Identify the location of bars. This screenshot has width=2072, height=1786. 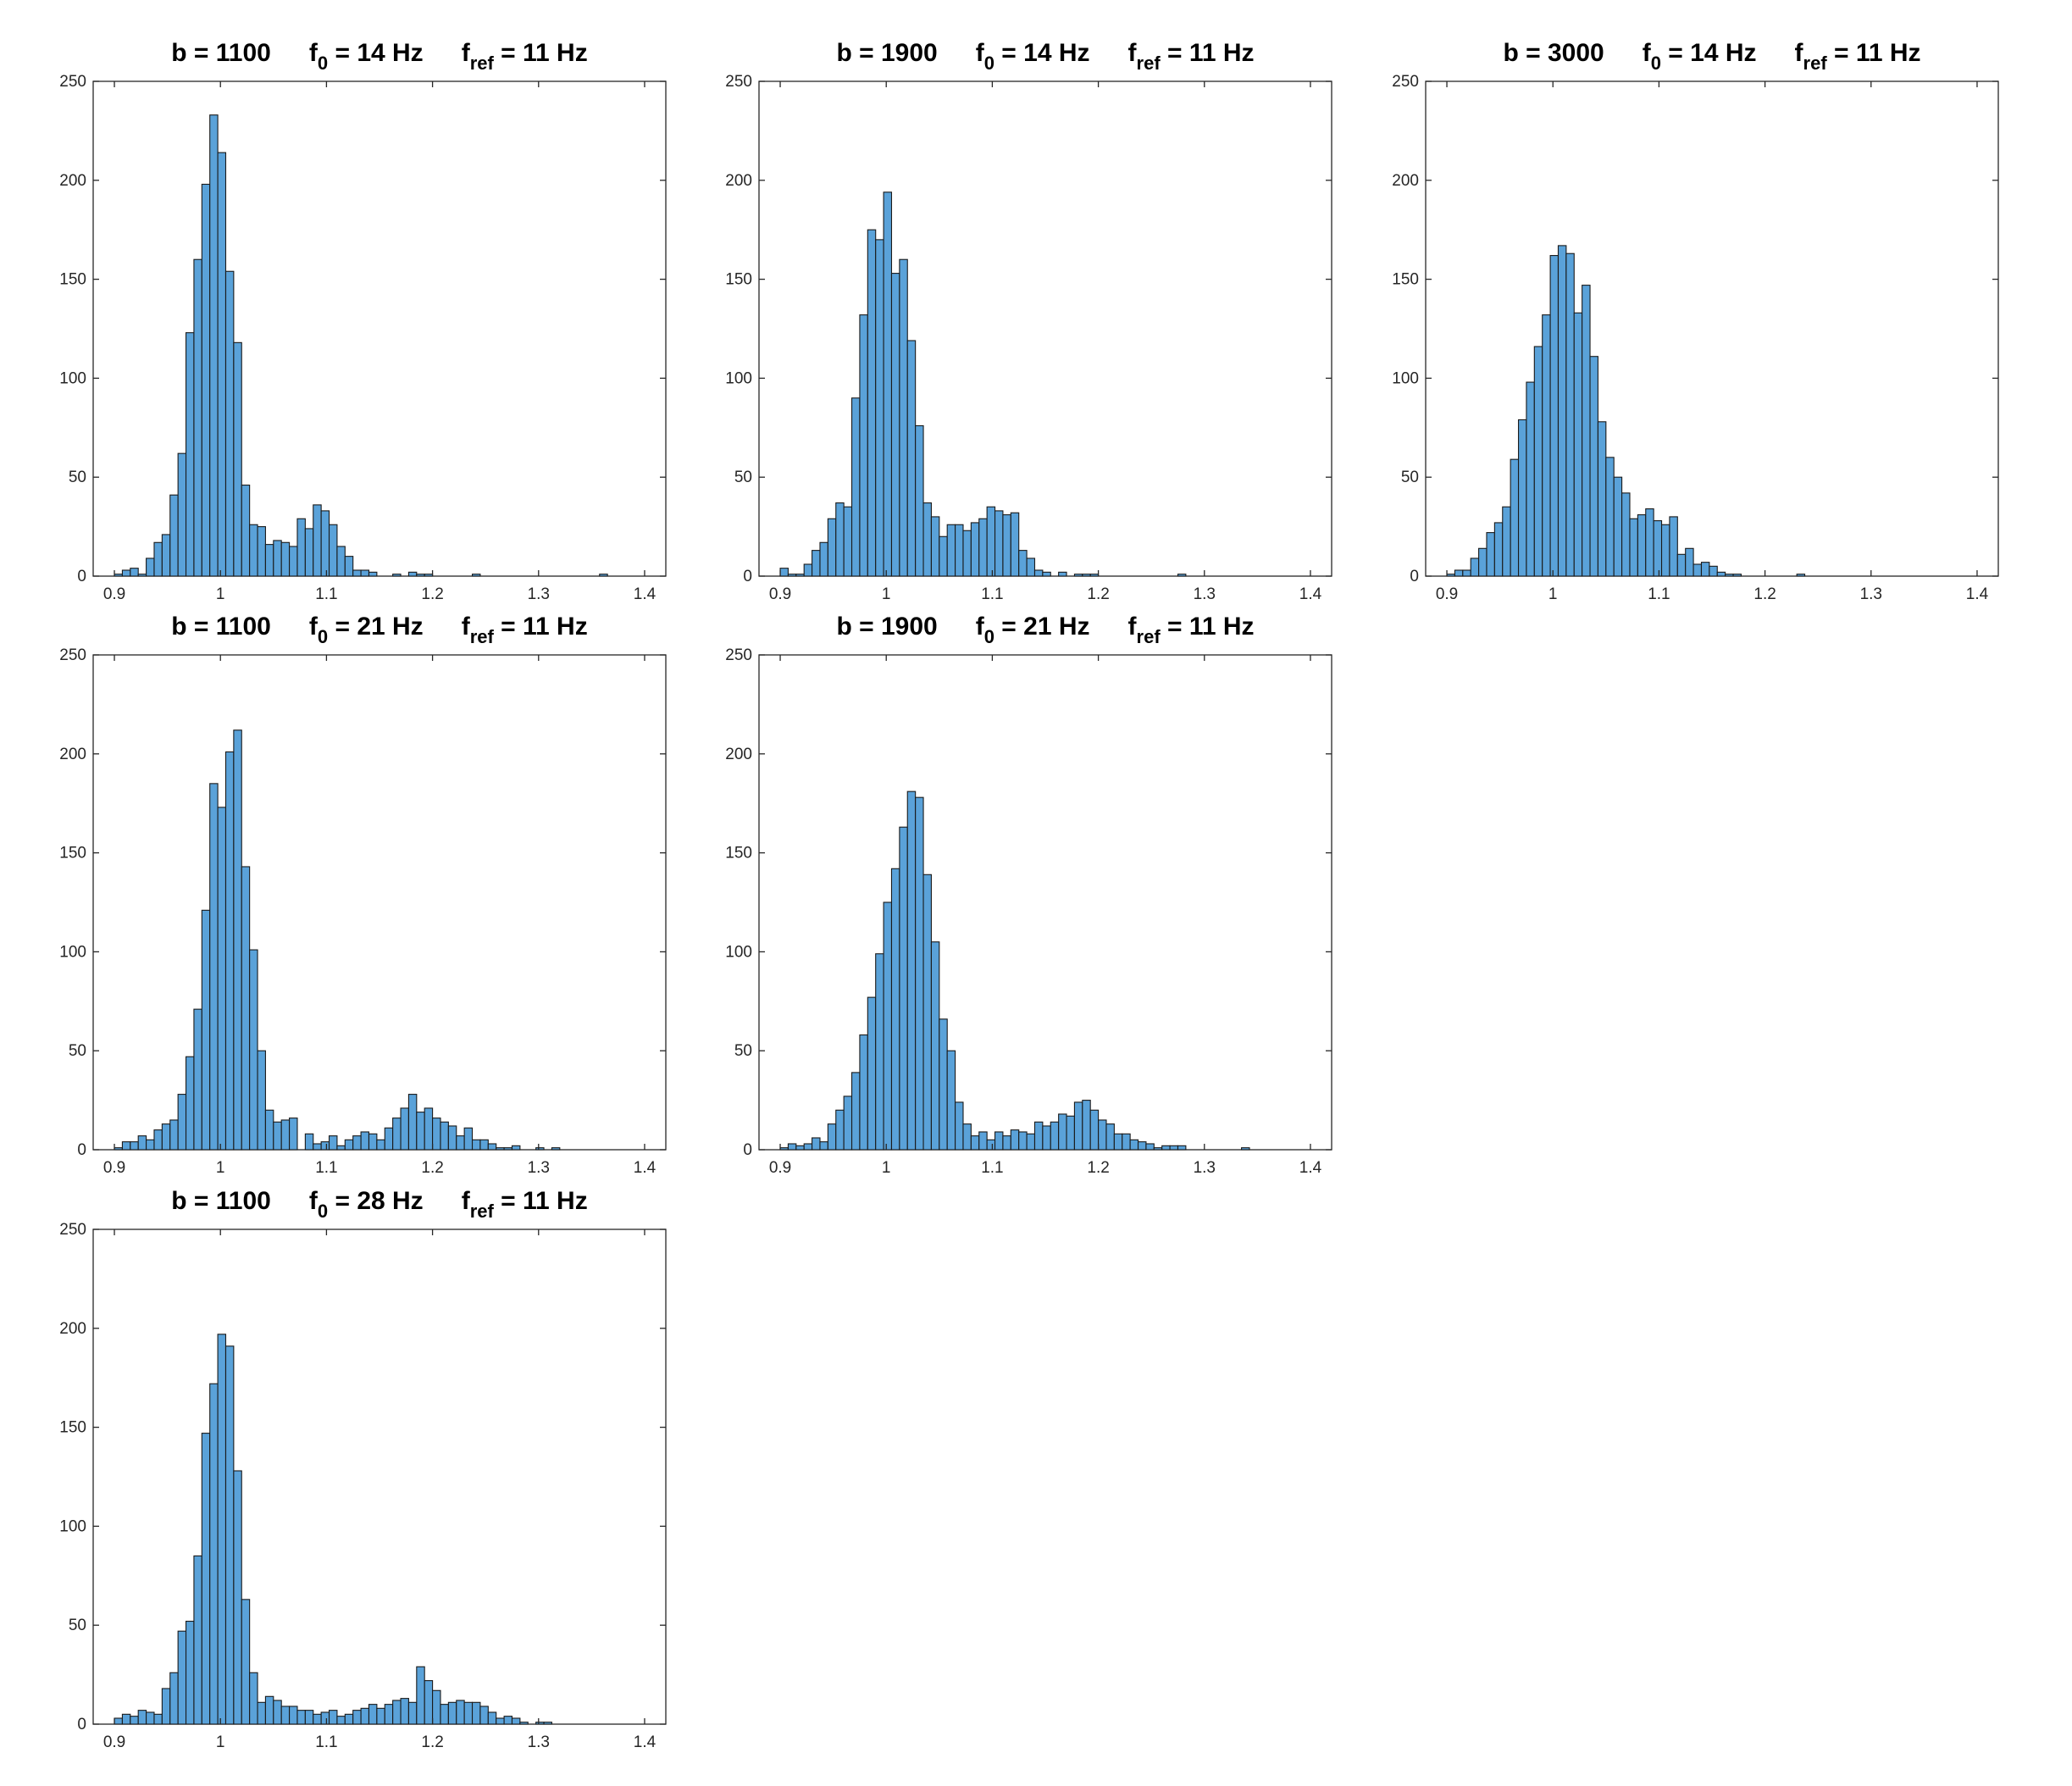
(337, 940).